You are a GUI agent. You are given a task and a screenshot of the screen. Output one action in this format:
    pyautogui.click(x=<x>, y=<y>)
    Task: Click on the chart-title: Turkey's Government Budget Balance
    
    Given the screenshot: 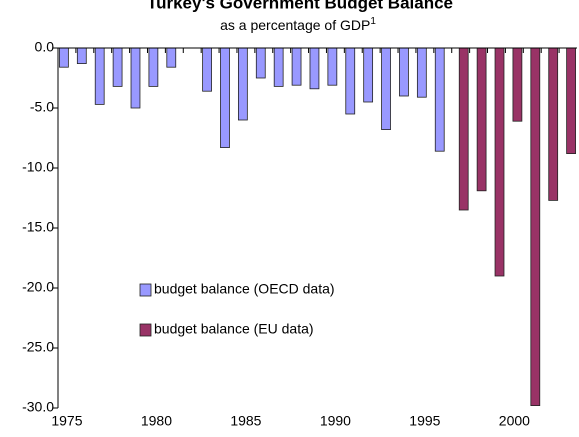 What is the action you would take?
    pyautogui.click(x=300, y=6)
    